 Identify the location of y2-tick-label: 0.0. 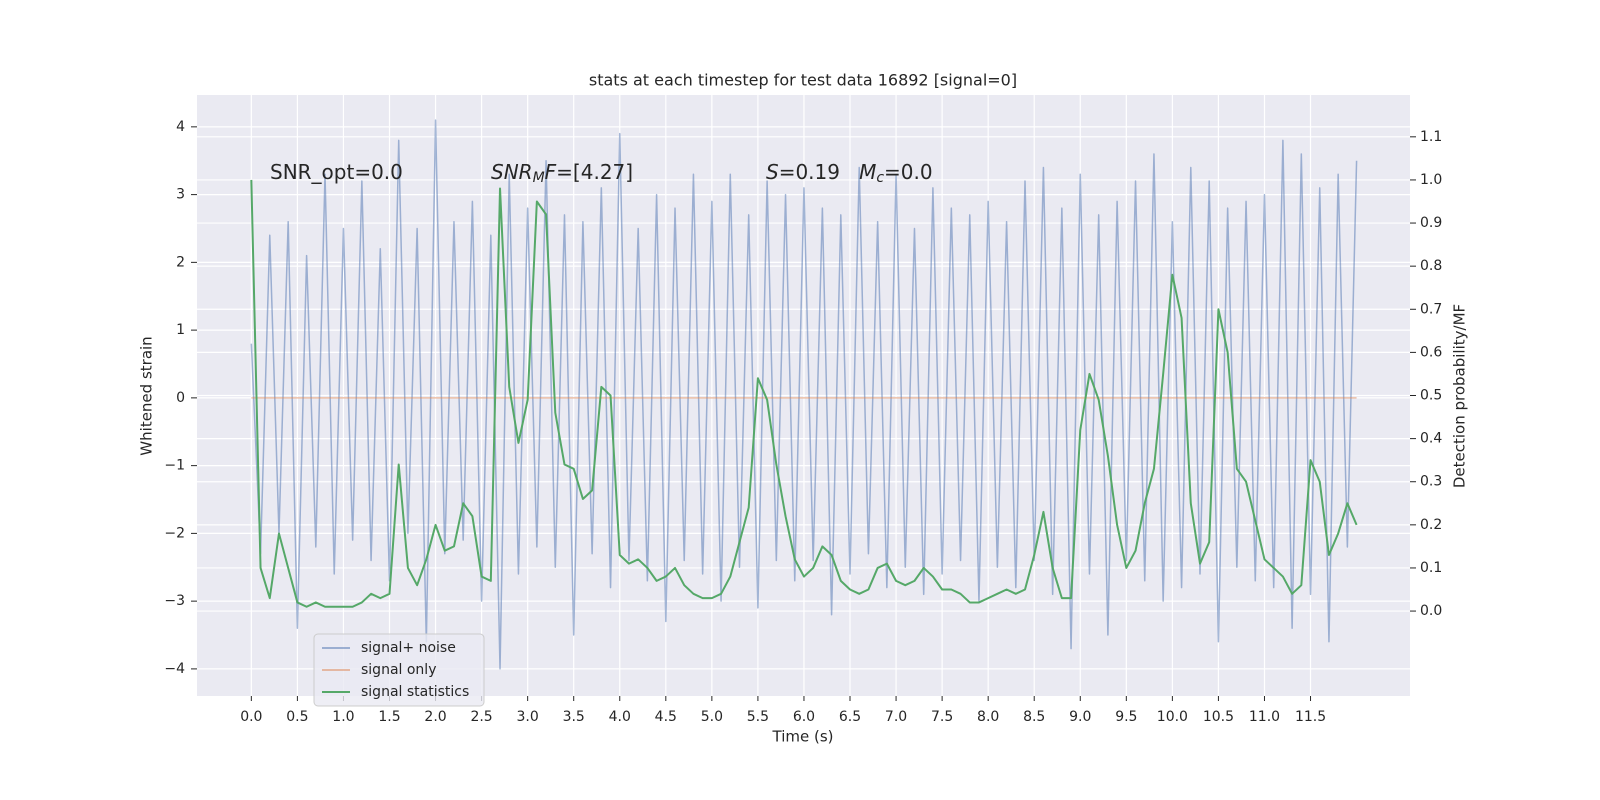
(1431, 611).